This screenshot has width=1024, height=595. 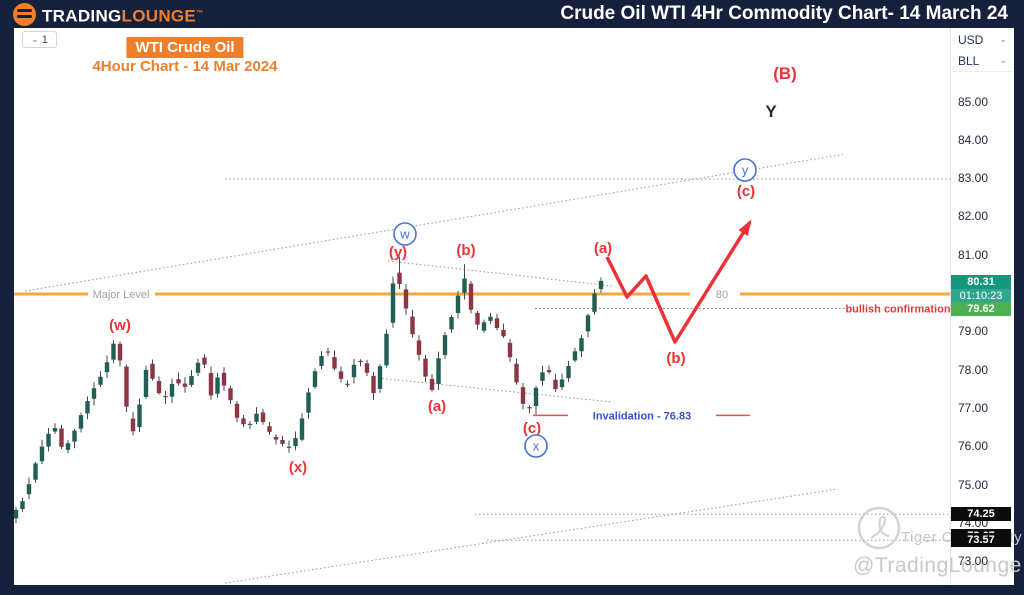 I want to click on circled-wave-y-text: y, so click(x=745, y=170).